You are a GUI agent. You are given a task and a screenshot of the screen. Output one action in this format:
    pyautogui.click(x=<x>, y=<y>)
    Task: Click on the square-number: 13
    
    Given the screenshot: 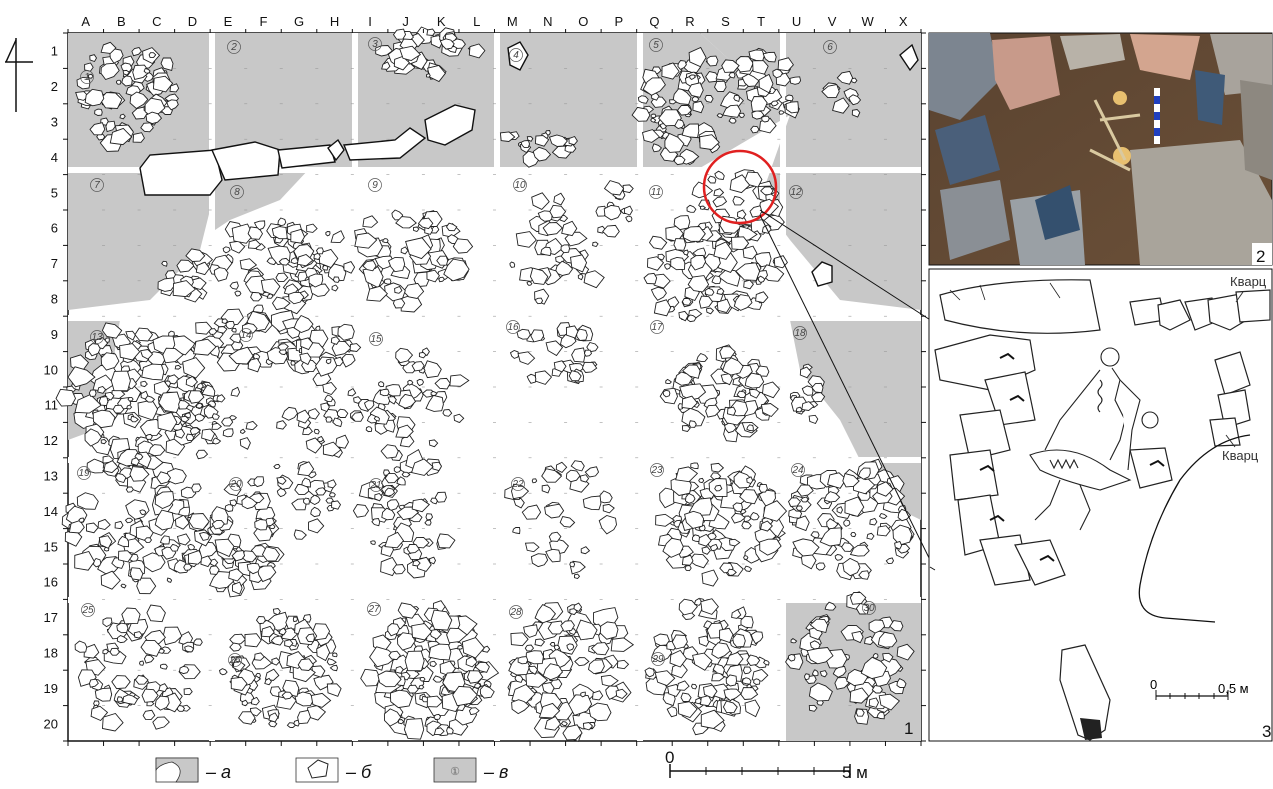 What is the action you would take?
    pyautogui.click(x=97, y=337)
    